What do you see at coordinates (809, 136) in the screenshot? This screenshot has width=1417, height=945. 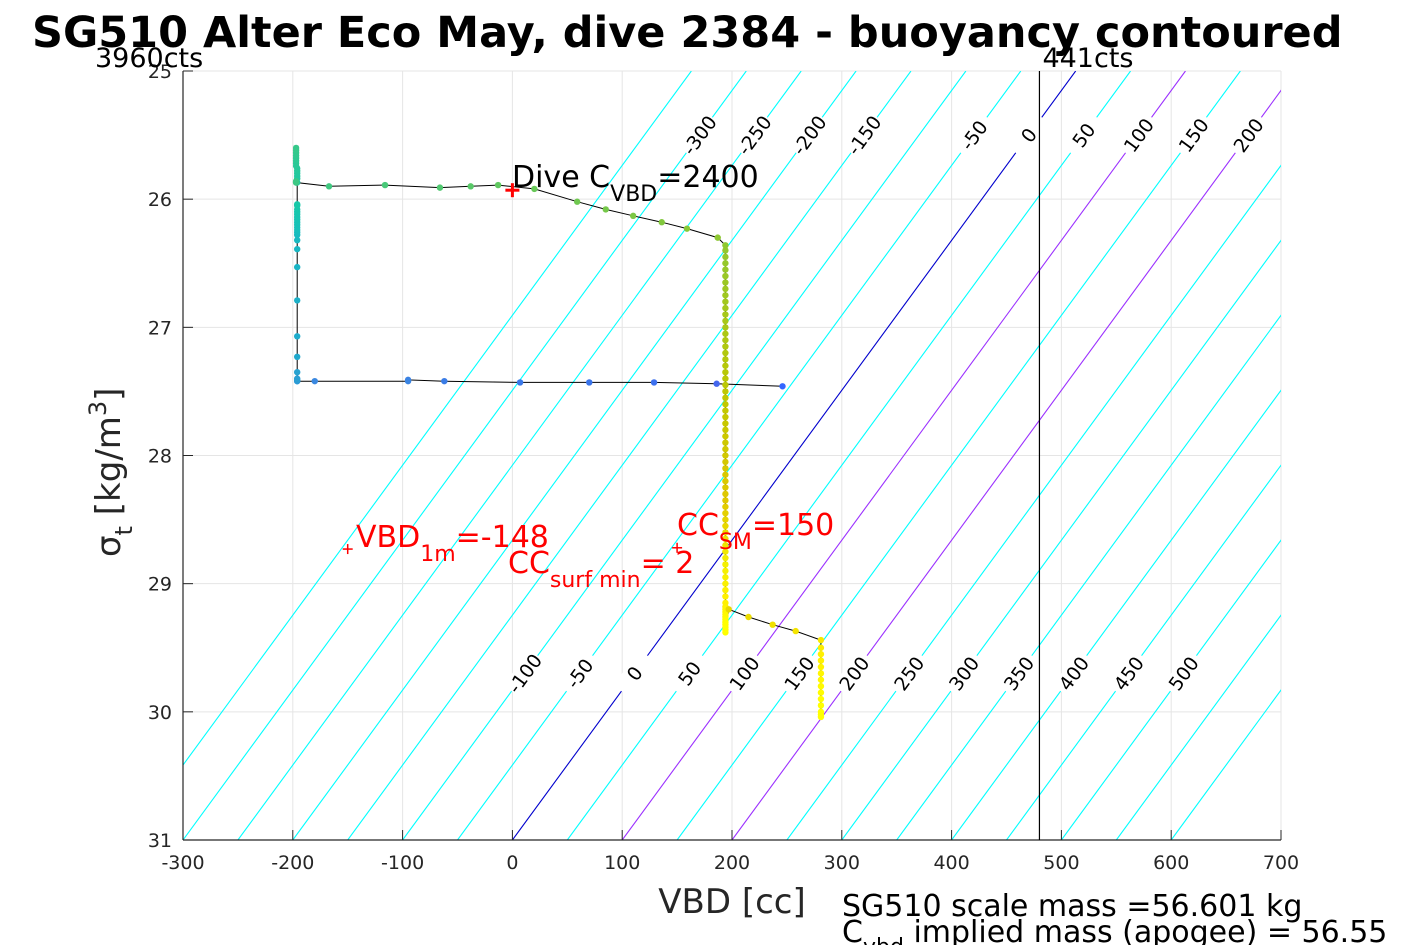 I see `contour-label: -200` at bounding box center [809, 136].